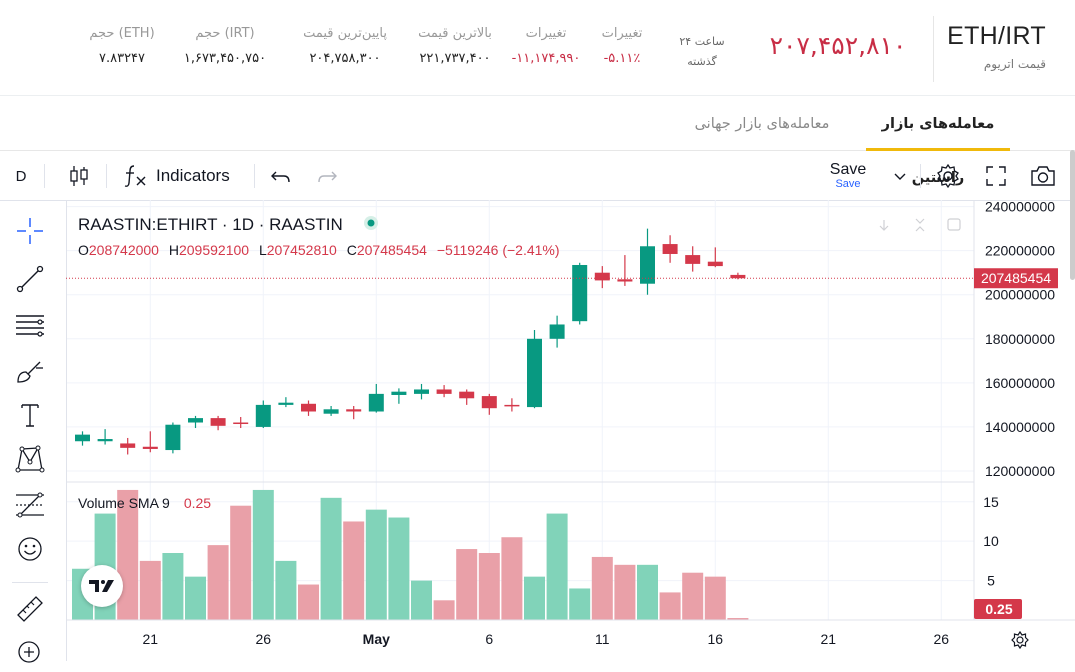 This screenshot has width=1075, height=672. What do you see at coordinates (1020, 383) in the screenshot?
I see `price-tick-label: 160000000` at bounding box center [1020, 383].